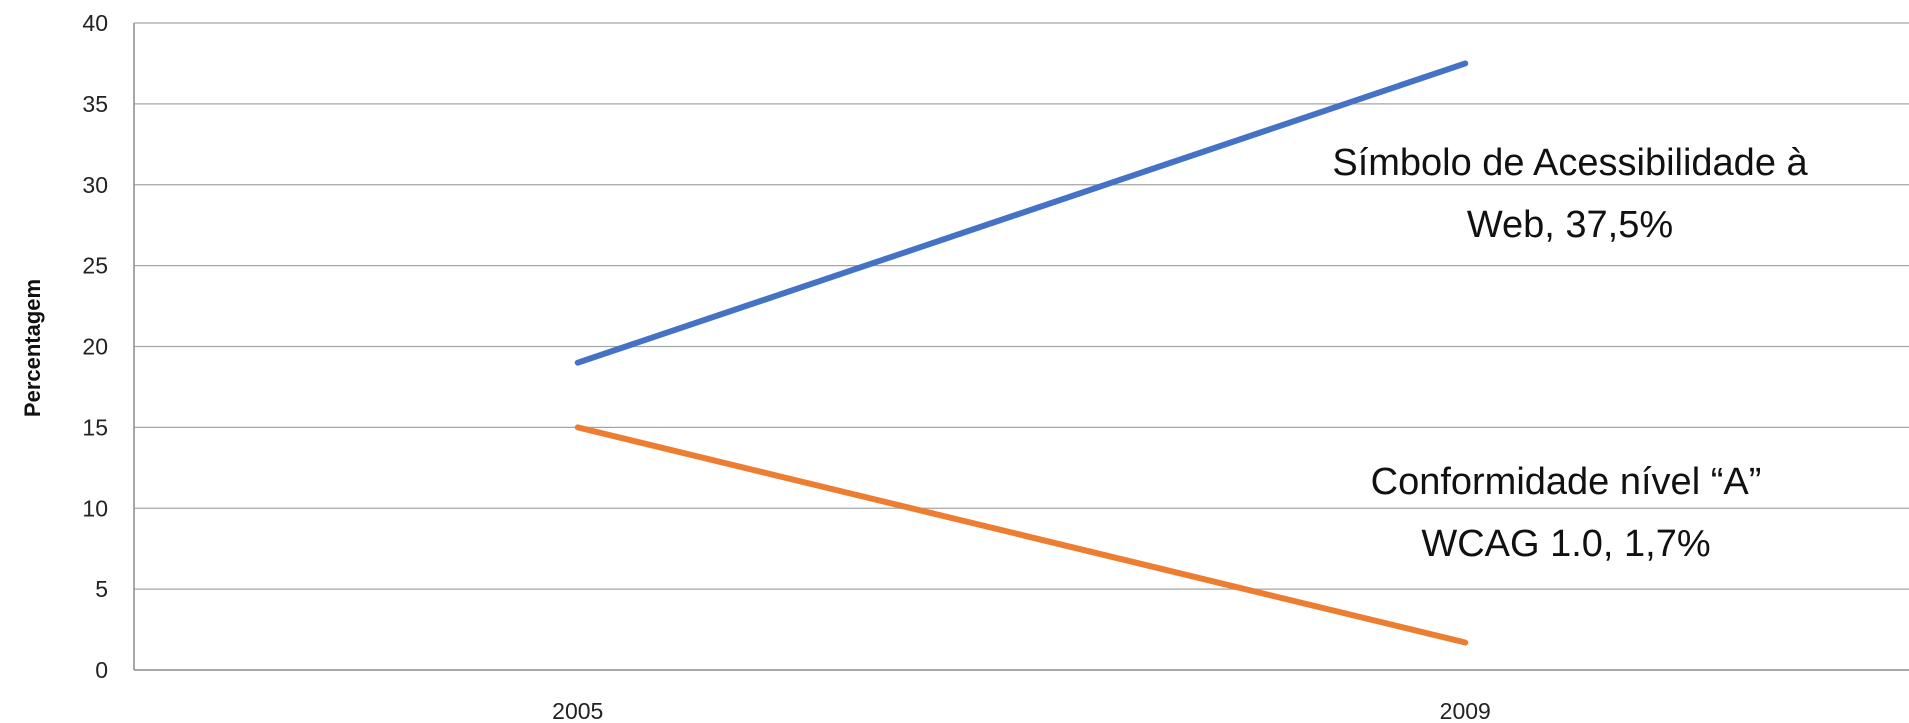  I want to click on y-tick-labels: 0 5 10 15 20 25 30 35 40, so click(95, 346).